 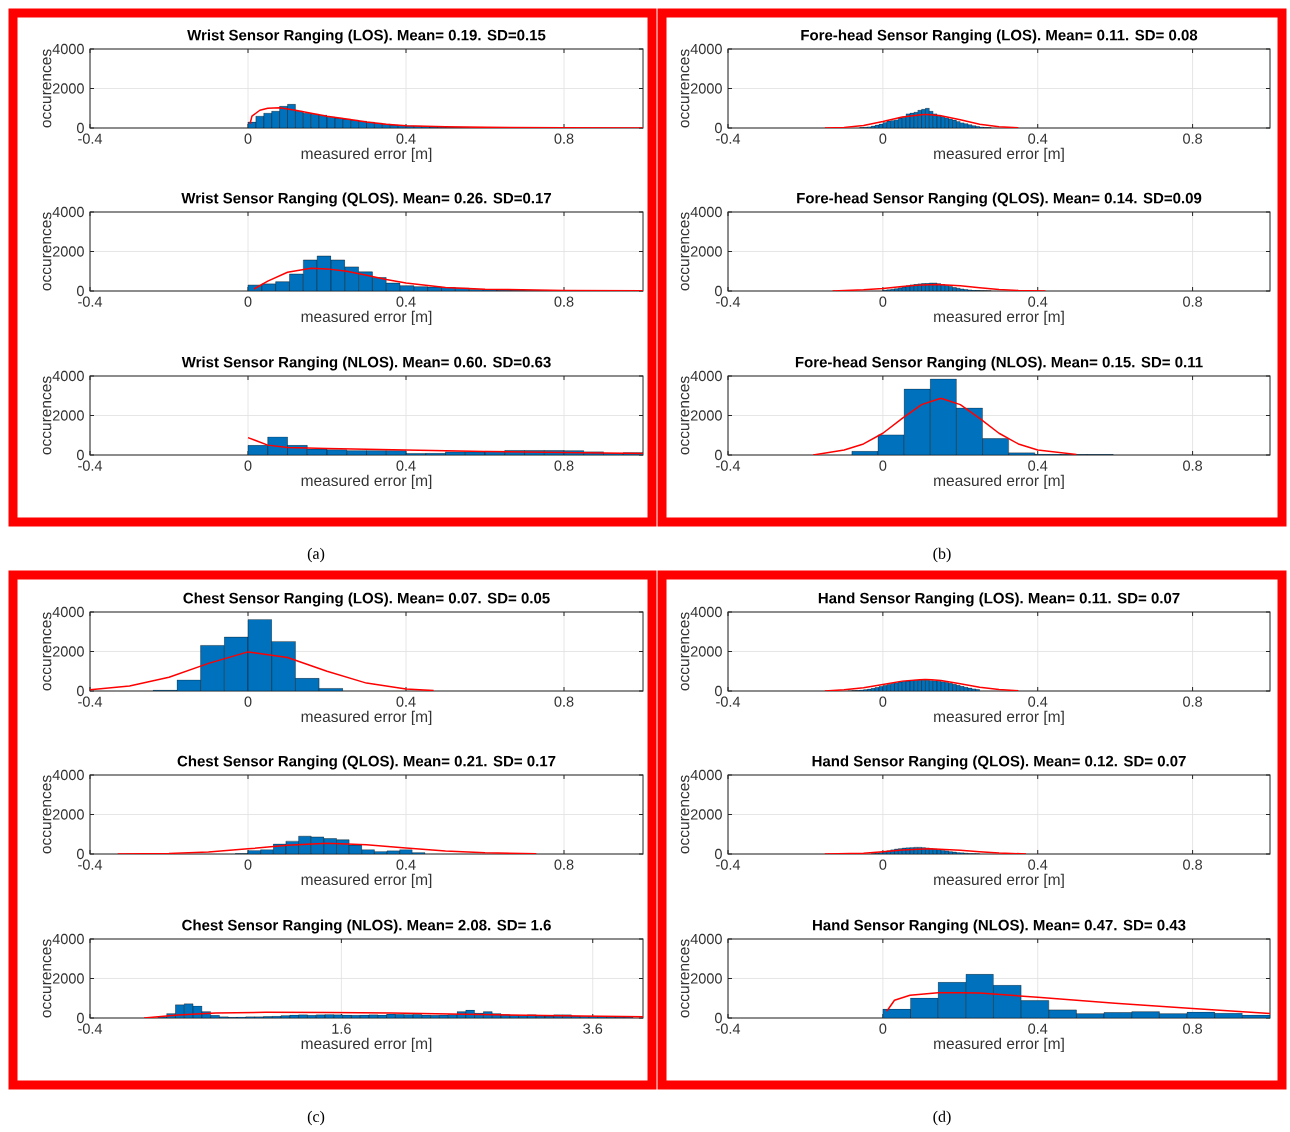 I want to click on chart-title: Hand Sensor Ranging (LOS). Mean= 0.11. SD= 0.07, so click(x=999, y=599).